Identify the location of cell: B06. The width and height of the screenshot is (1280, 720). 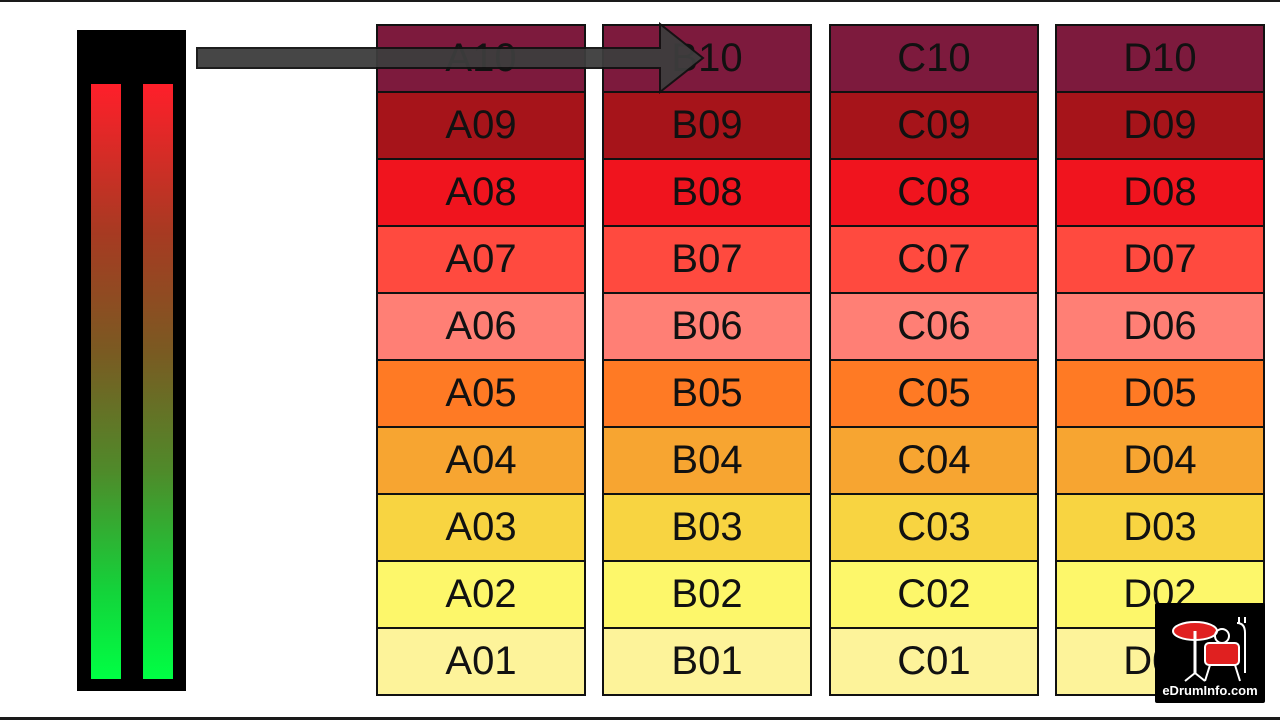
(707, 327).